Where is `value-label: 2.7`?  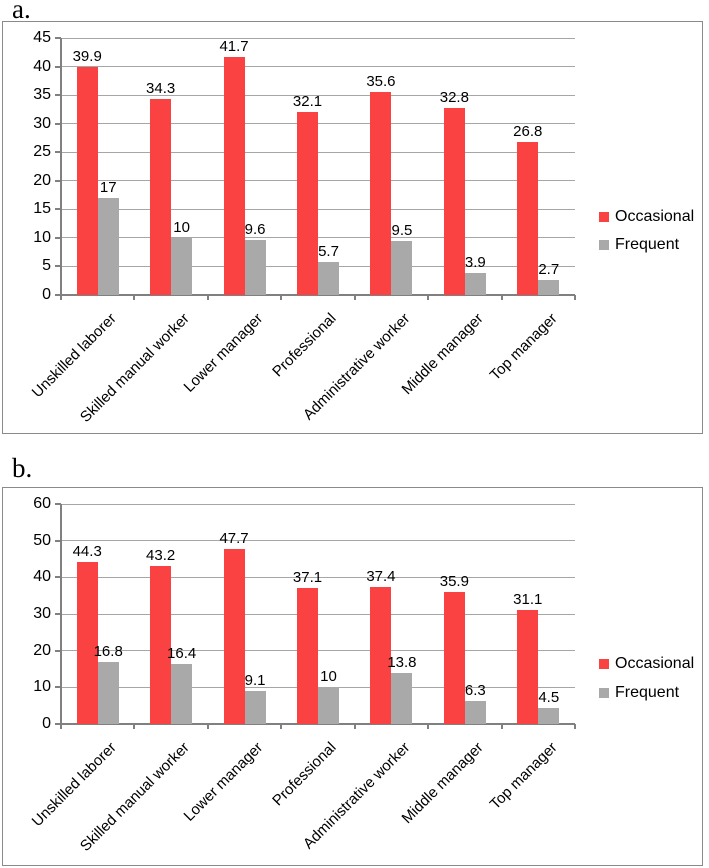 value-label: 2.7 is located at coordinates (549, 269).